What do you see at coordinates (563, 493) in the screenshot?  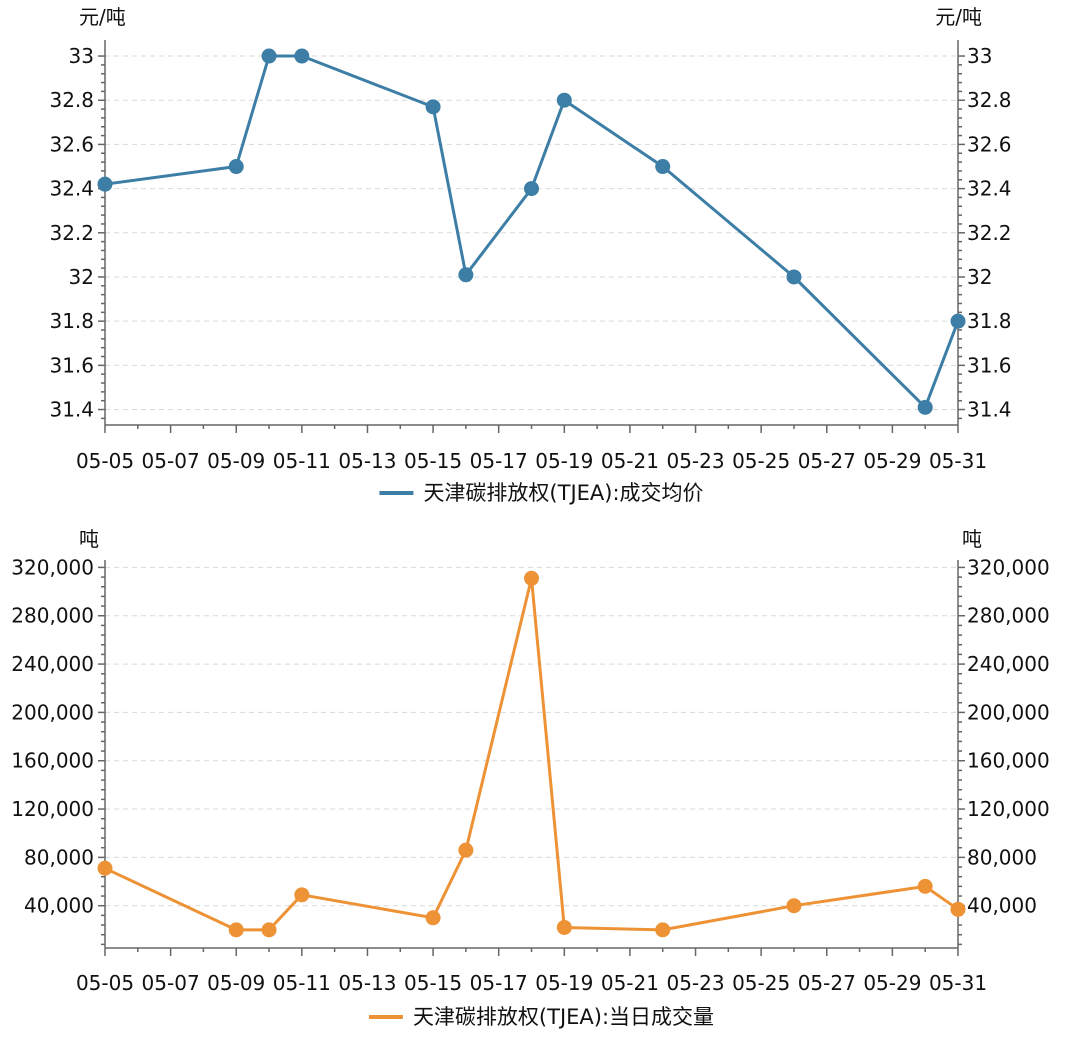 I see `chart1-legend-label: 天津碳排放权(TJEA):成交均价` at bounding box center [563, 493].